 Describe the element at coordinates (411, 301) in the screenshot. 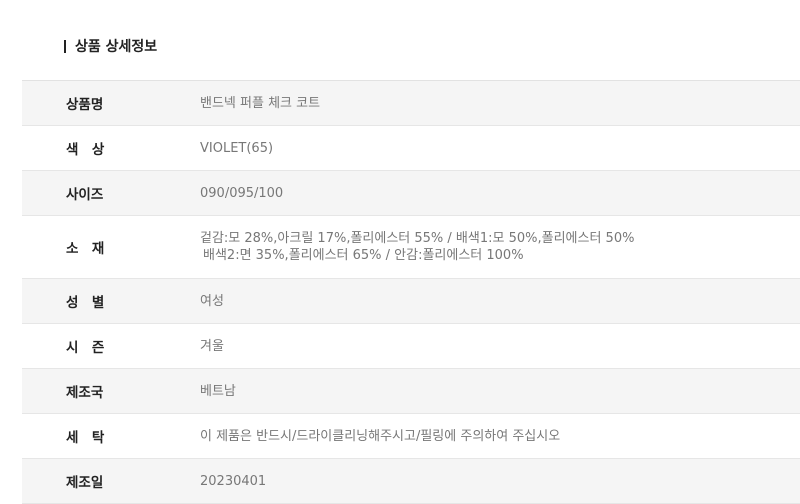

I see `table-row: 성 별 여성` at that location.